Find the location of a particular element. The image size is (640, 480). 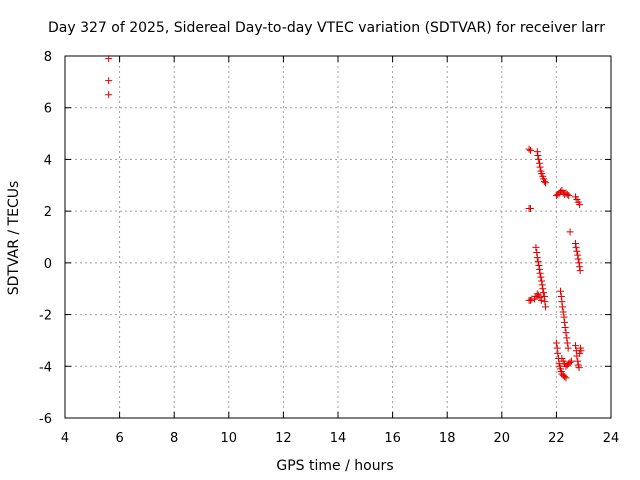

x-tick-label: 20 is located at coordinates (502, 438).